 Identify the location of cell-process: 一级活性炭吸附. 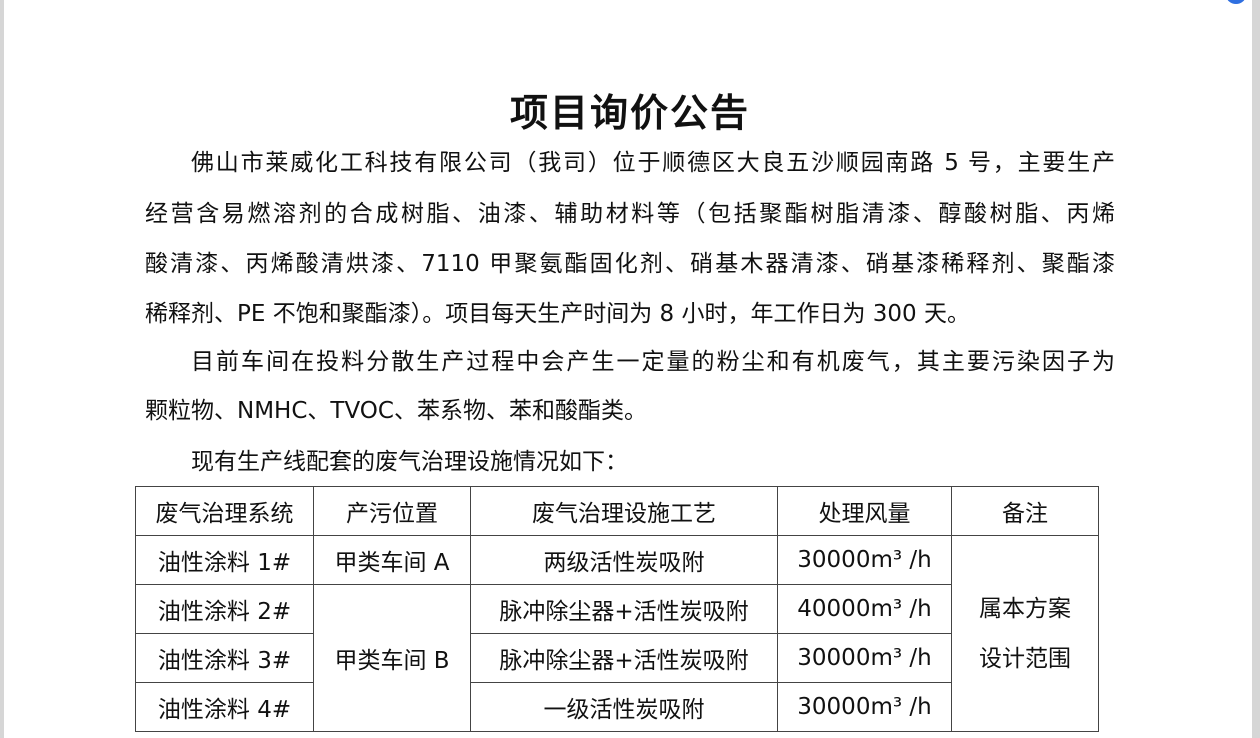
(624, 707).